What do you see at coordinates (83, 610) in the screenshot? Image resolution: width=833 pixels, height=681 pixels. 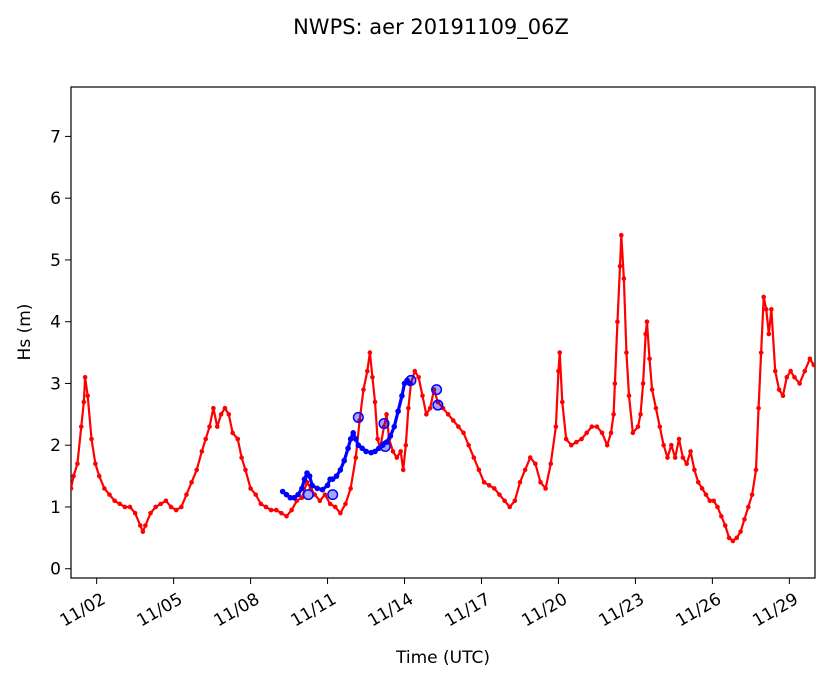 I see `x-tick-label: 11/02` at bounding box center [83, 610].